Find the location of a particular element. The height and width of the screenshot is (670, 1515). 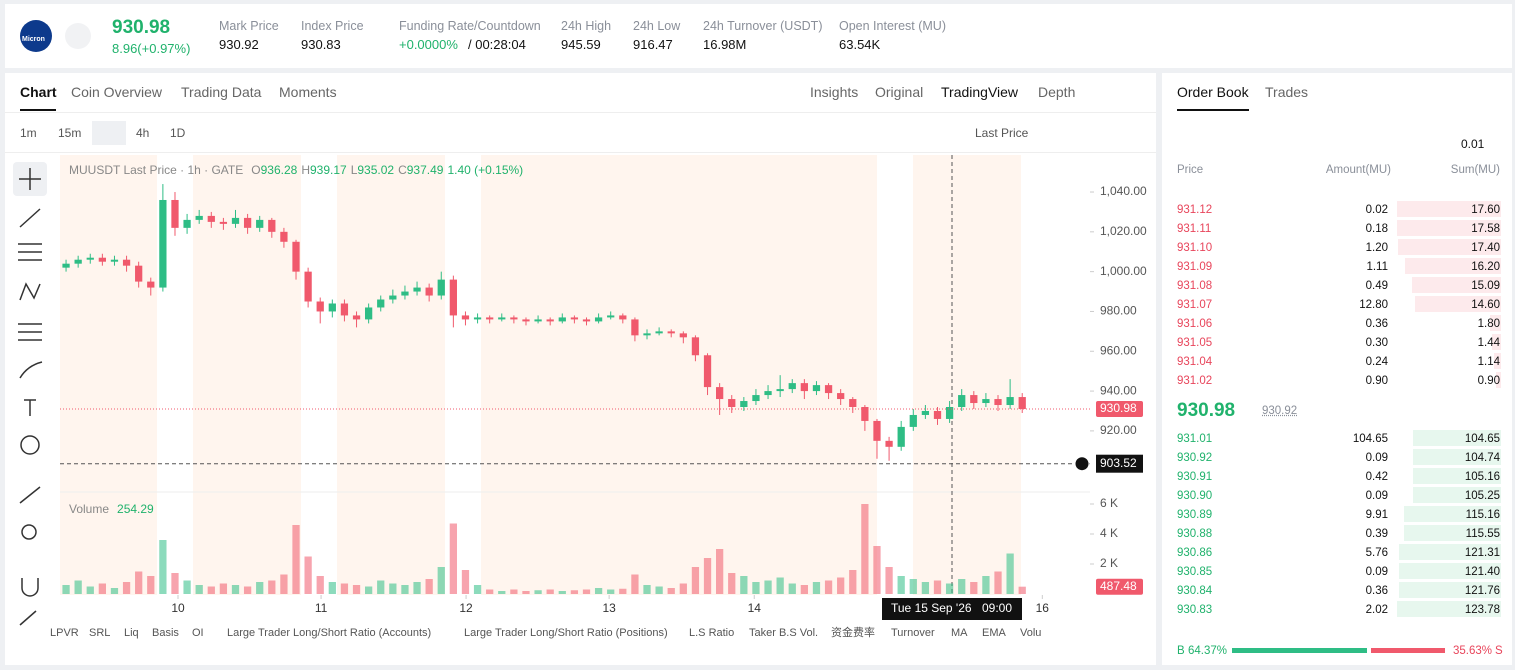

ob-tab: Trades is located at coordinates (1287, 92).